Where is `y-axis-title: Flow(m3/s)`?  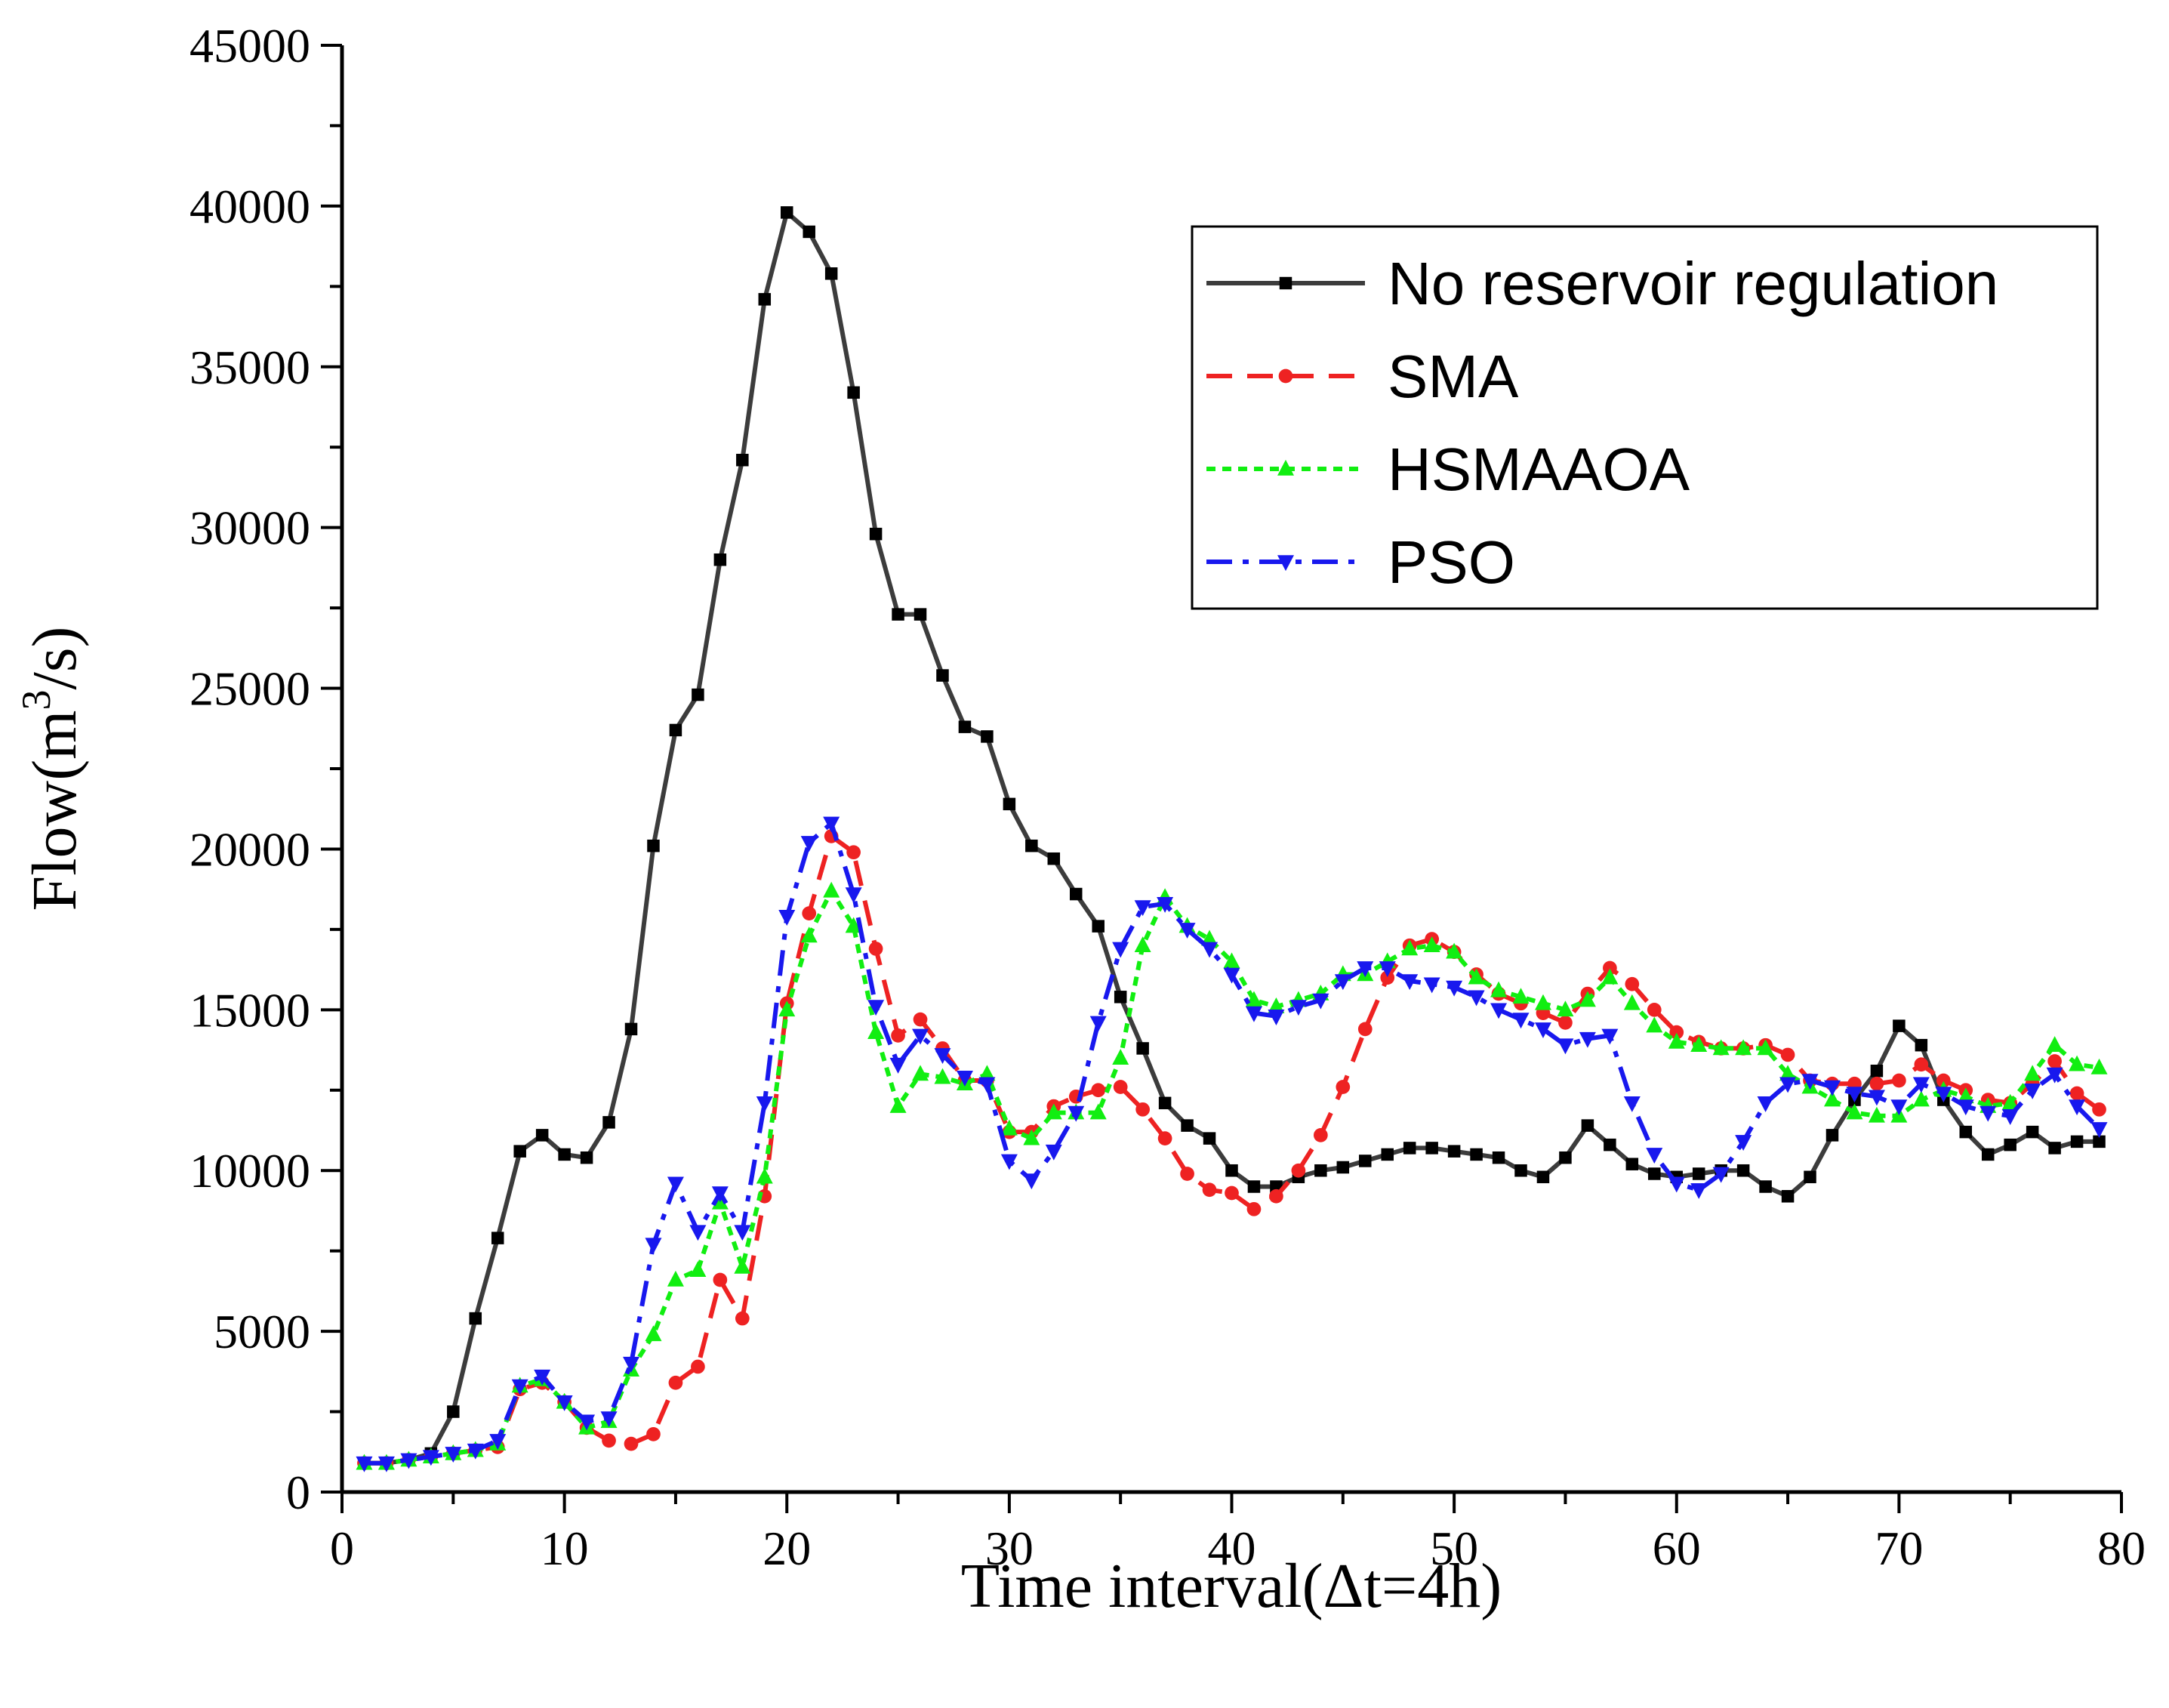 y-axis-title: Flow(m3/s) is located at coordinates (52, 768).